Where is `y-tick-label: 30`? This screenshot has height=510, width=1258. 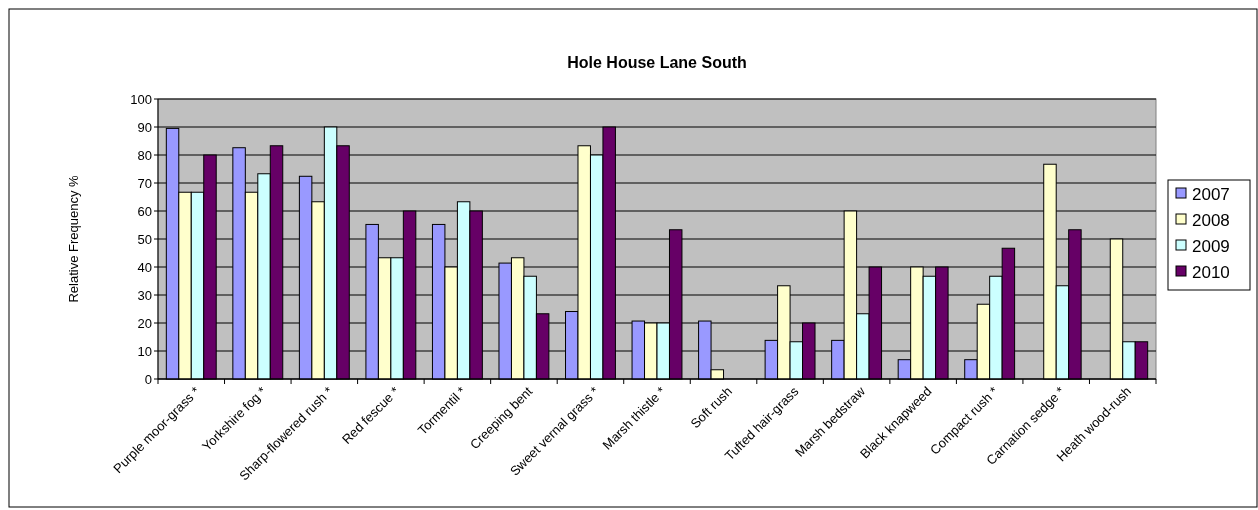 y-tick-label: 30 is located at coordinates (144, 295).